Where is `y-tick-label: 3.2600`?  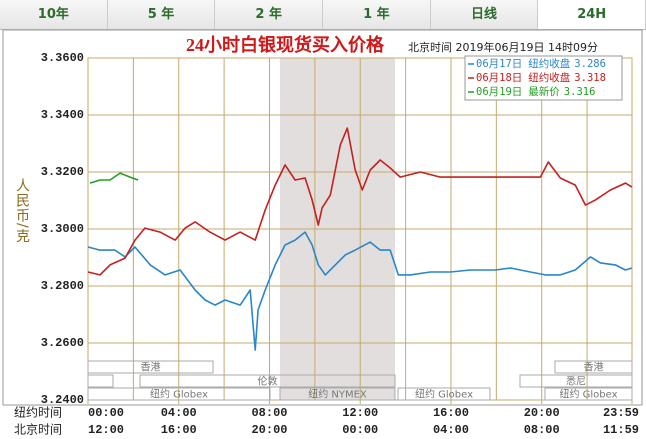 y-tick-label: 3.2600 is located at coordinates (62, 343).